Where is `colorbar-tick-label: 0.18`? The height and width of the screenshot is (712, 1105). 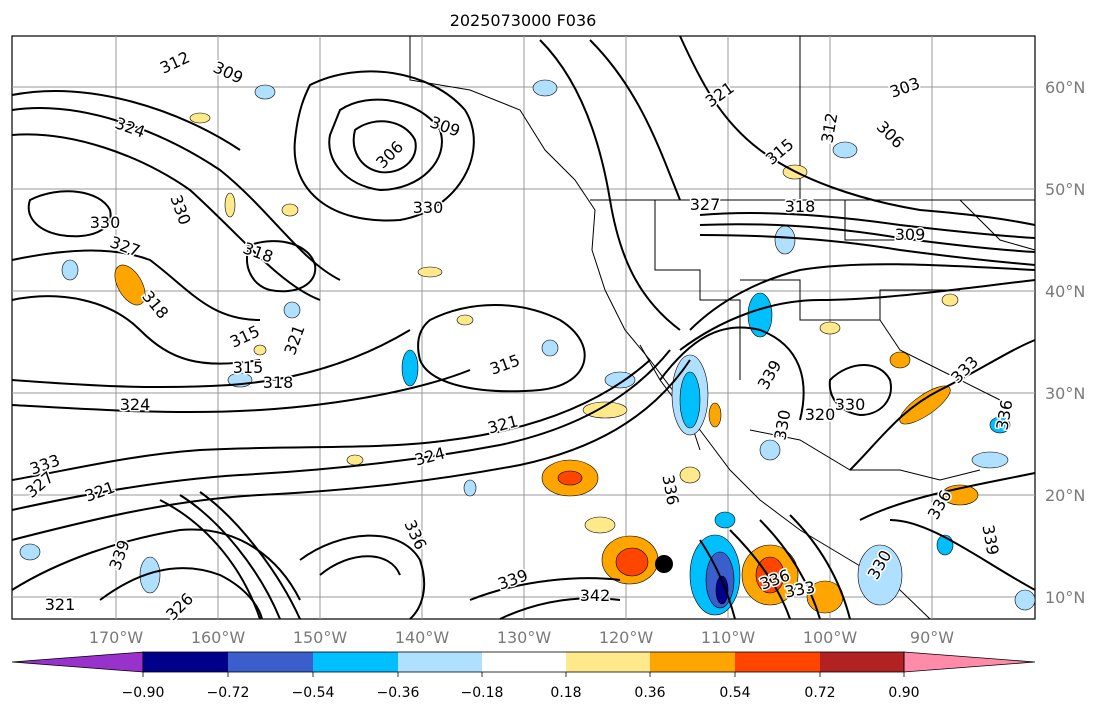 colorbar-tick-label: 0.18 is located at coordinates (565, 693).